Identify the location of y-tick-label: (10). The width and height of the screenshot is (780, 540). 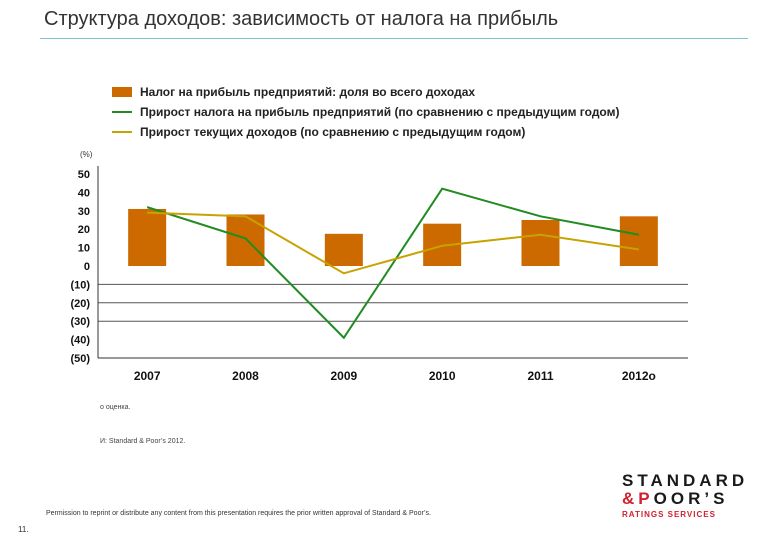
(80, 285).